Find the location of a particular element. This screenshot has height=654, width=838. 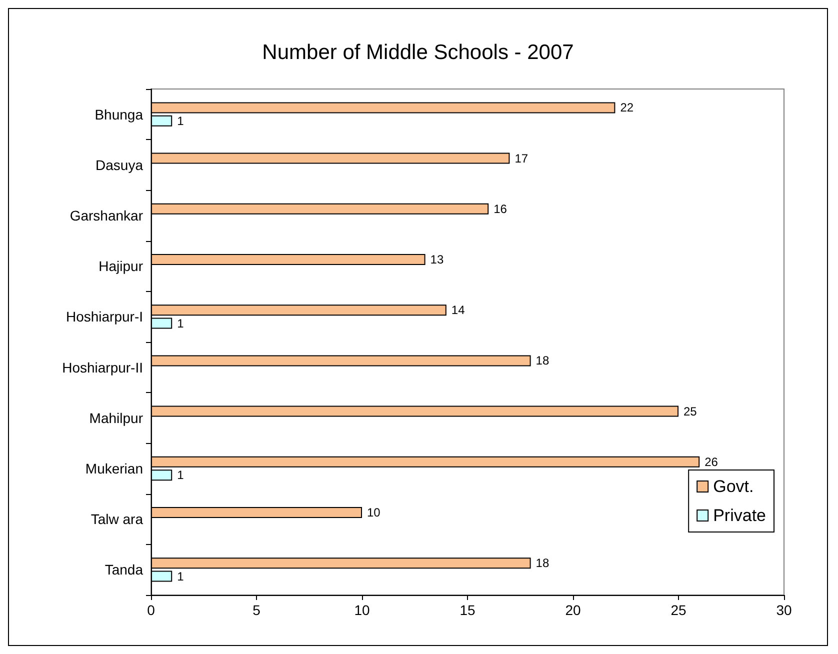

y-tick-label: Tanda is located at coordinates (124, 570).